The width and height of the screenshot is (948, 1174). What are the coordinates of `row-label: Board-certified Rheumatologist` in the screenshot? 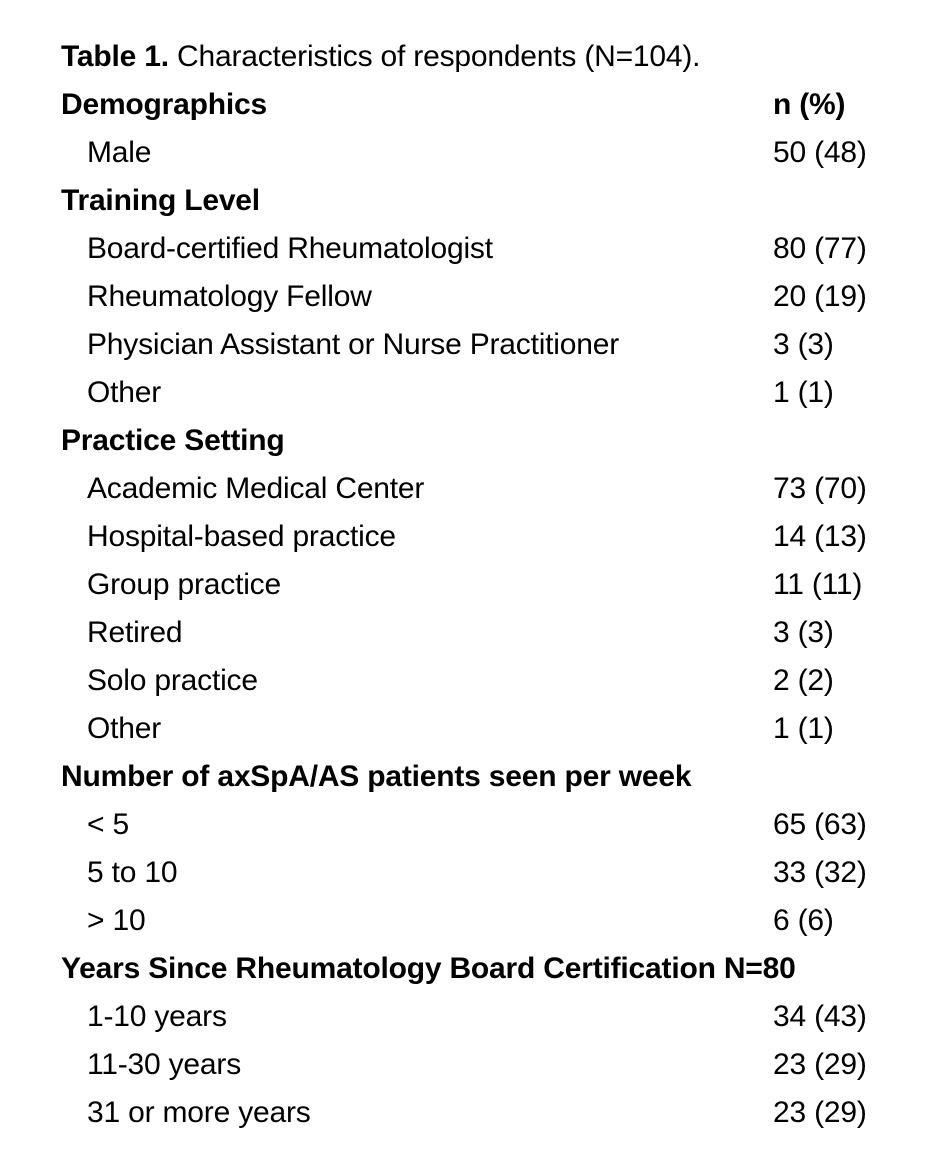 It's located at (290, 248).